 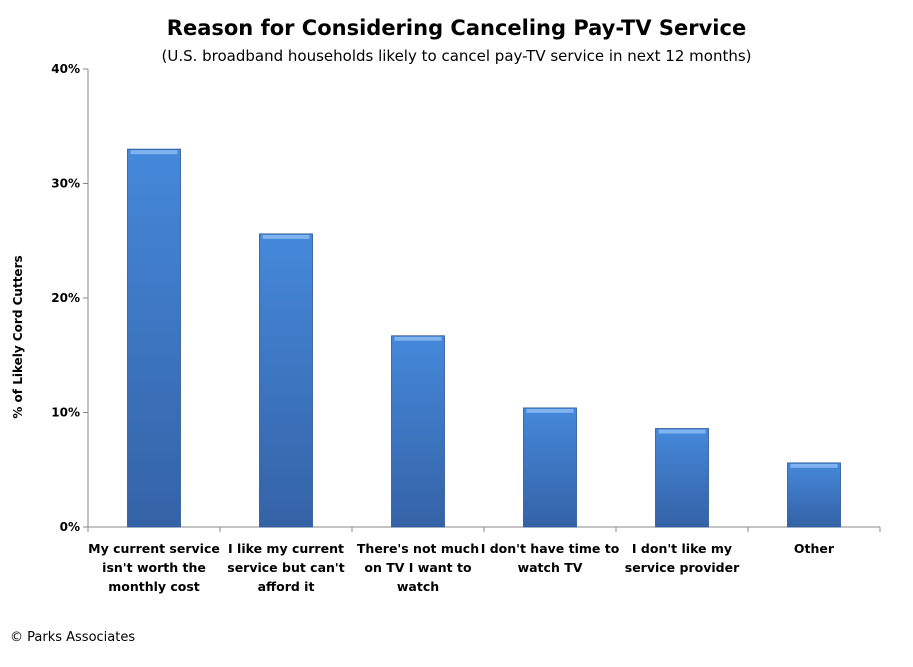 I want to click on x-tick-label: Other, so click(x=814, y=548).